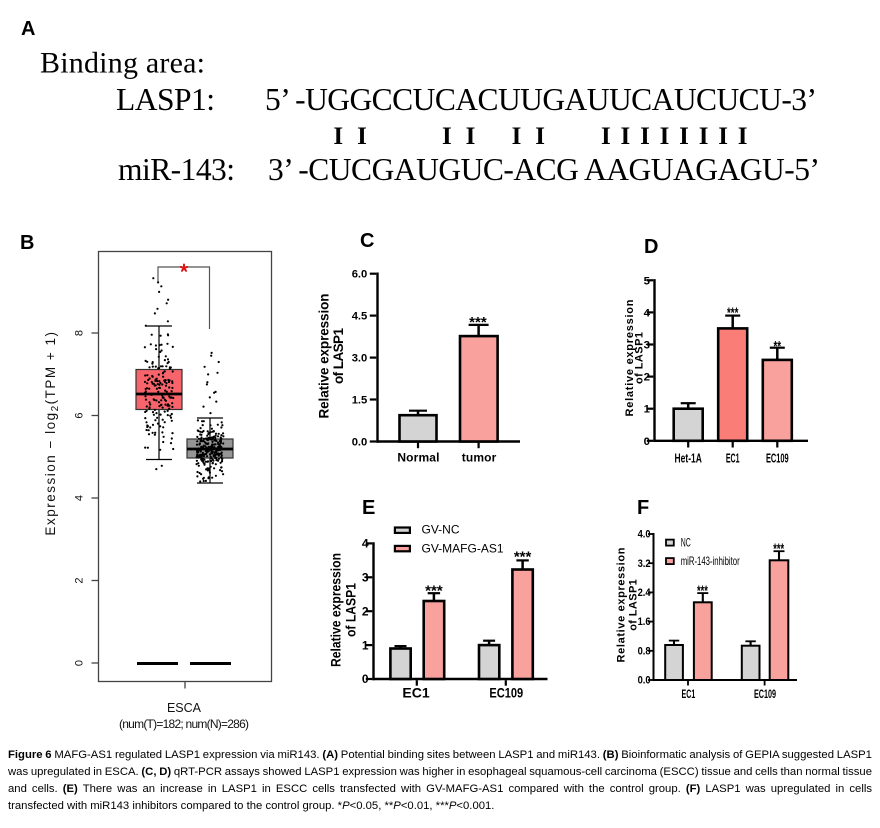  What do you see at coordinates (184, 724) in the screenshot?
I see `svg-text: (num(T)=182; num(N)=286)` at bounding box center [184, 724].